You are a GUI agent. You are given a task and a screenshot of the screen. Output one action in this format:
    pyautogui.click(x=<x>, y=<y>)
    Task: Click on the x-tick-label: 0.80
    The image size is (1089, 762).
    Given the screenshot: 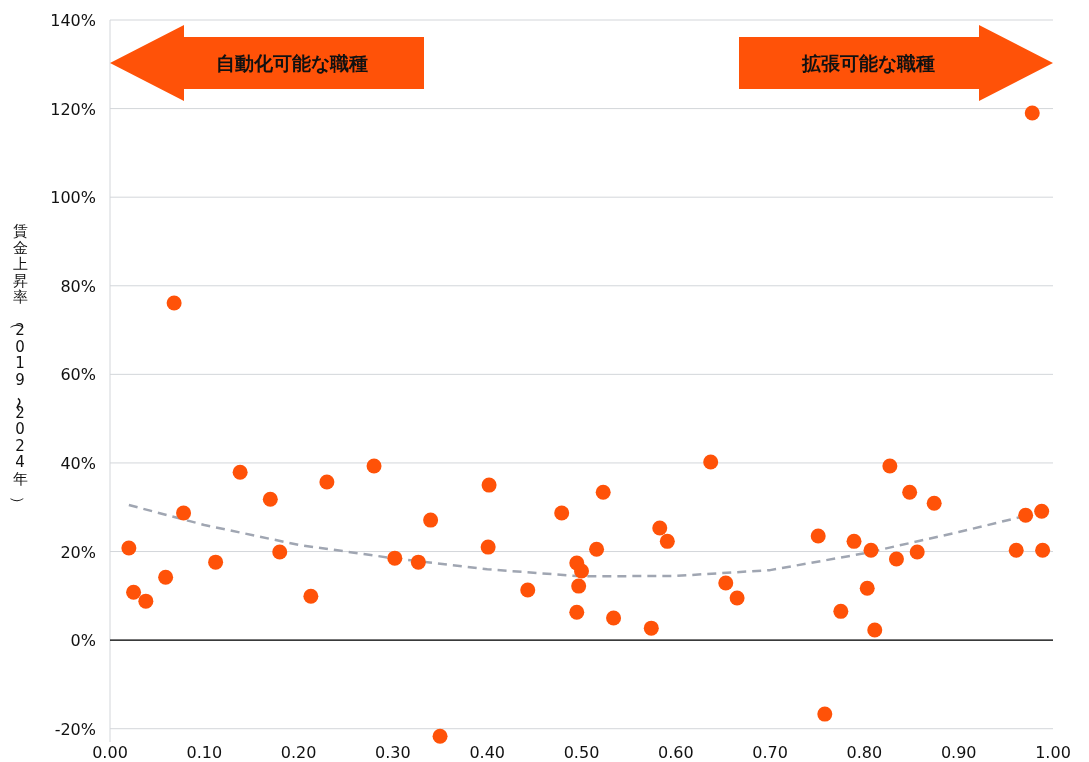 What is the action you would take?
    pyautogui.click(x=864, y=752)
    